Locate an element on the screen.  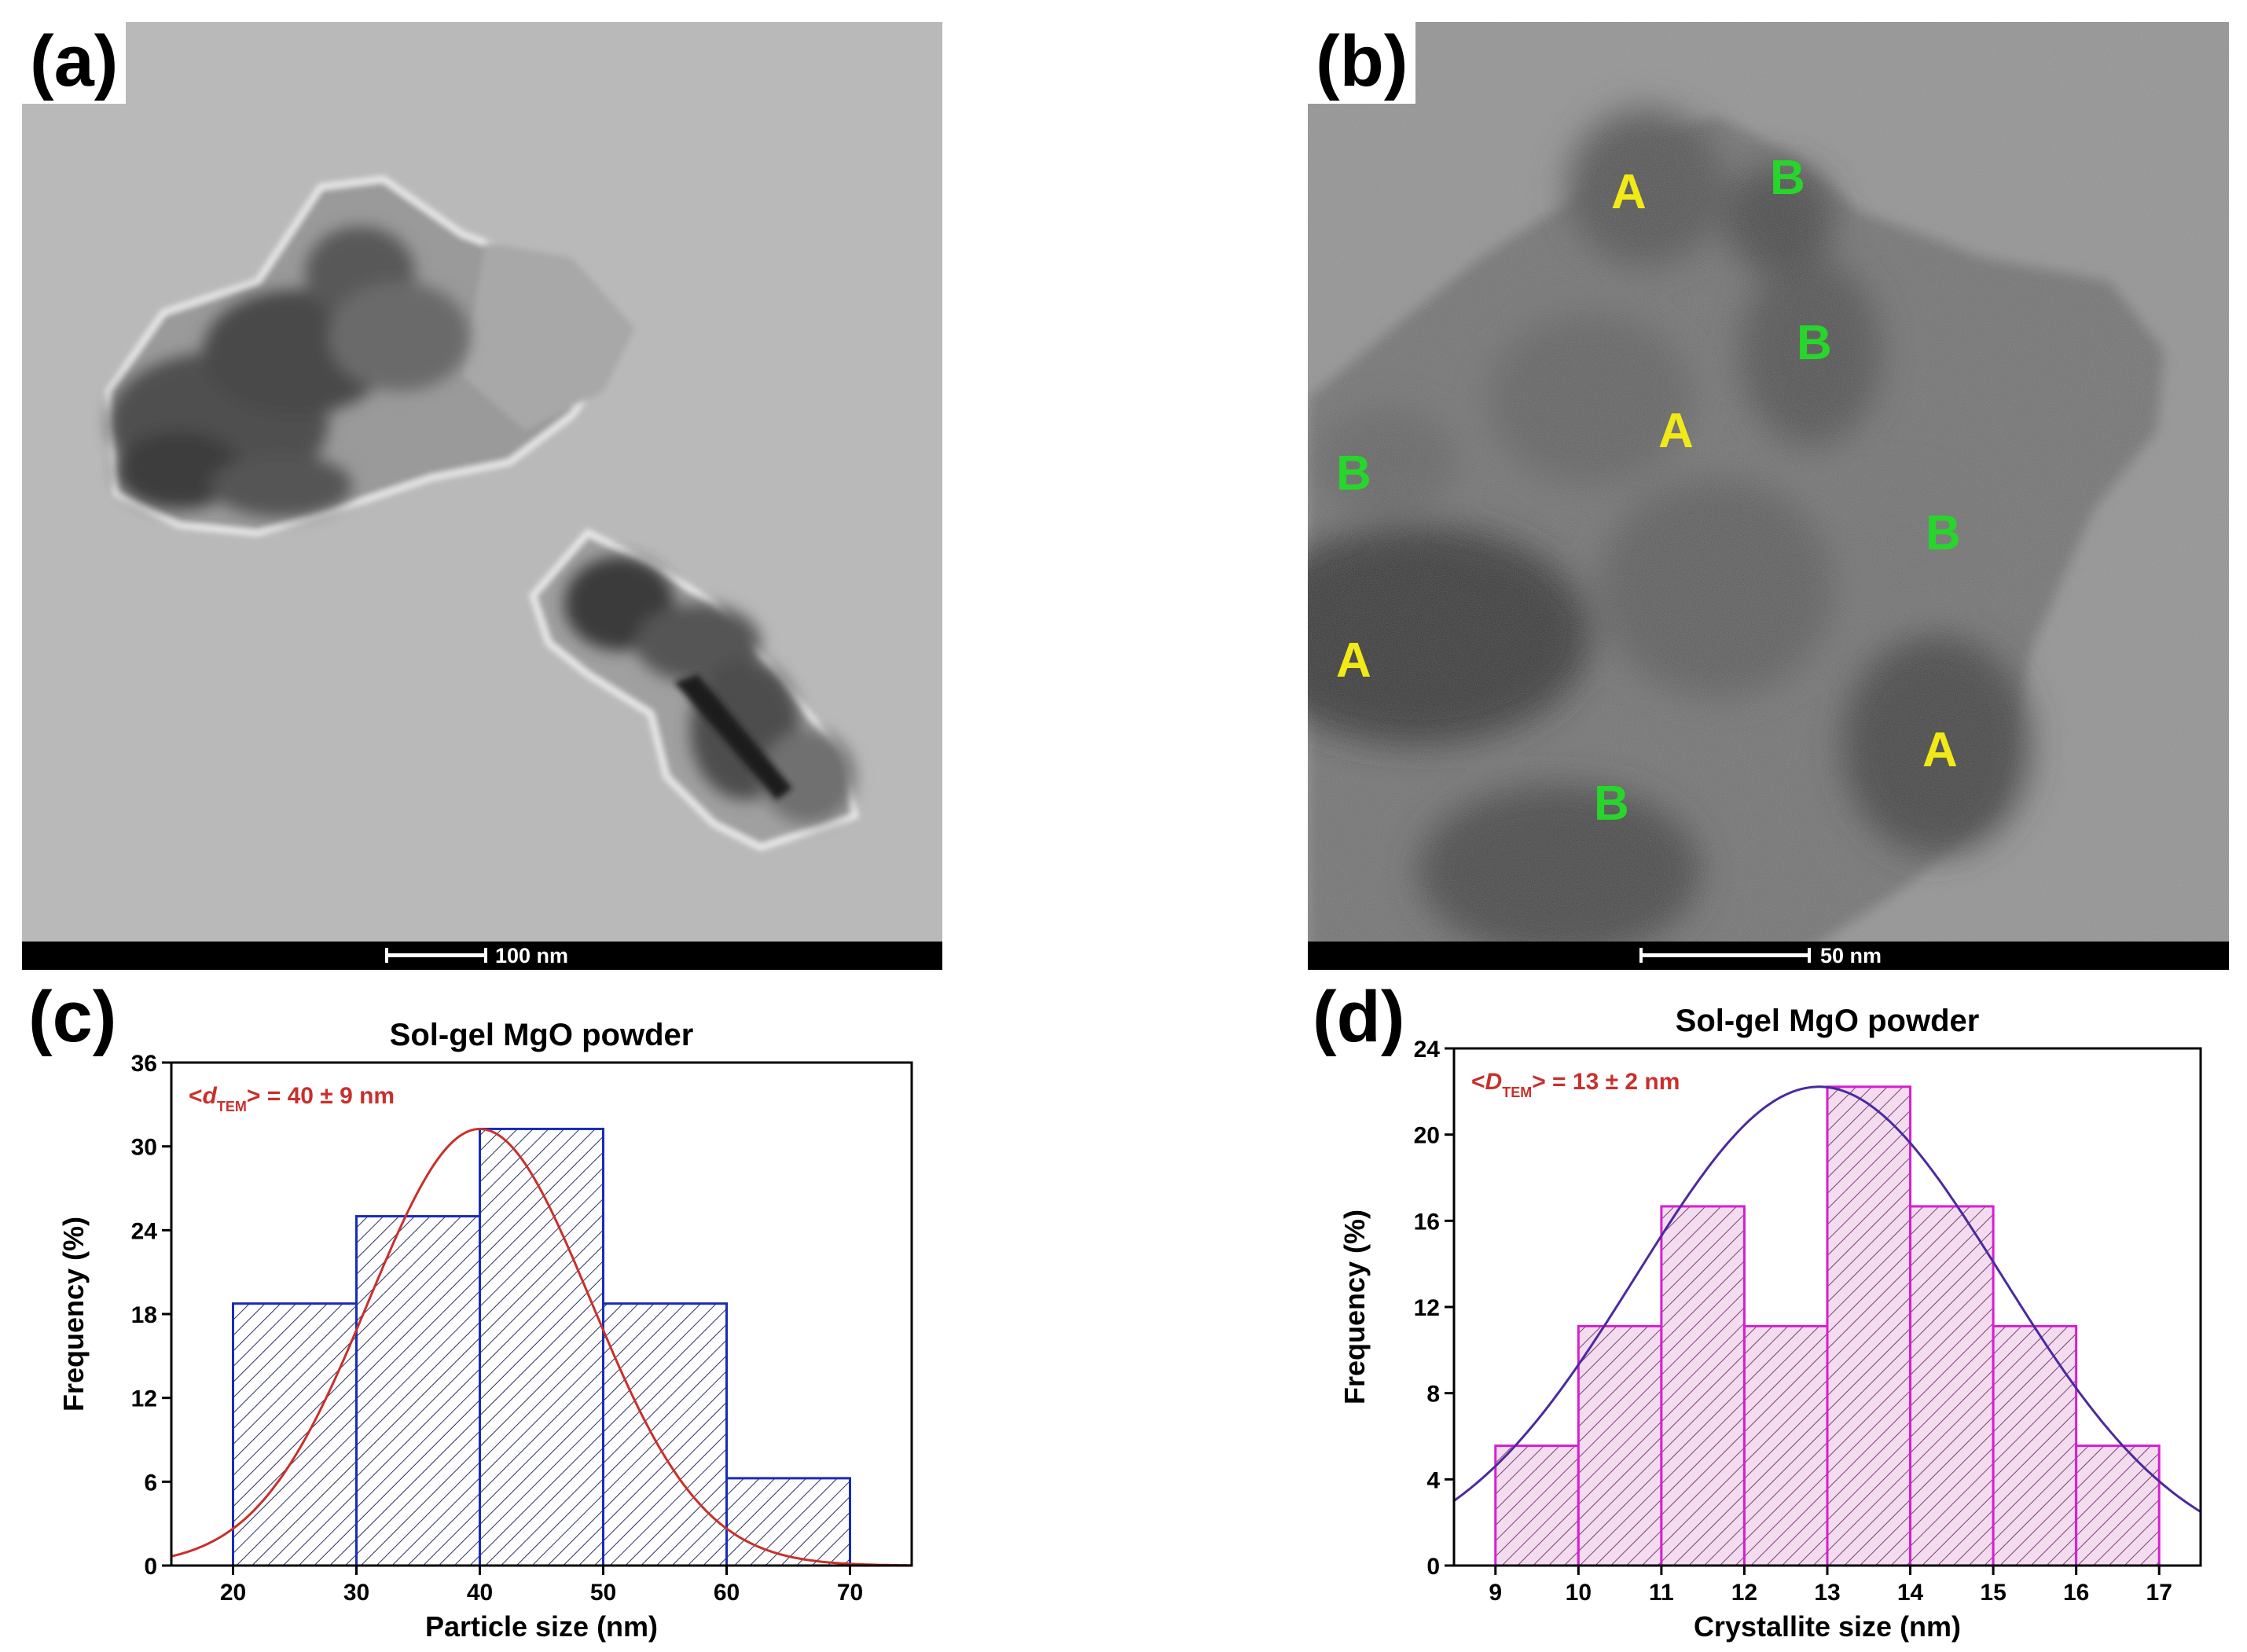
x-tick-label: 10 is located at coordinates (1579, 1593).